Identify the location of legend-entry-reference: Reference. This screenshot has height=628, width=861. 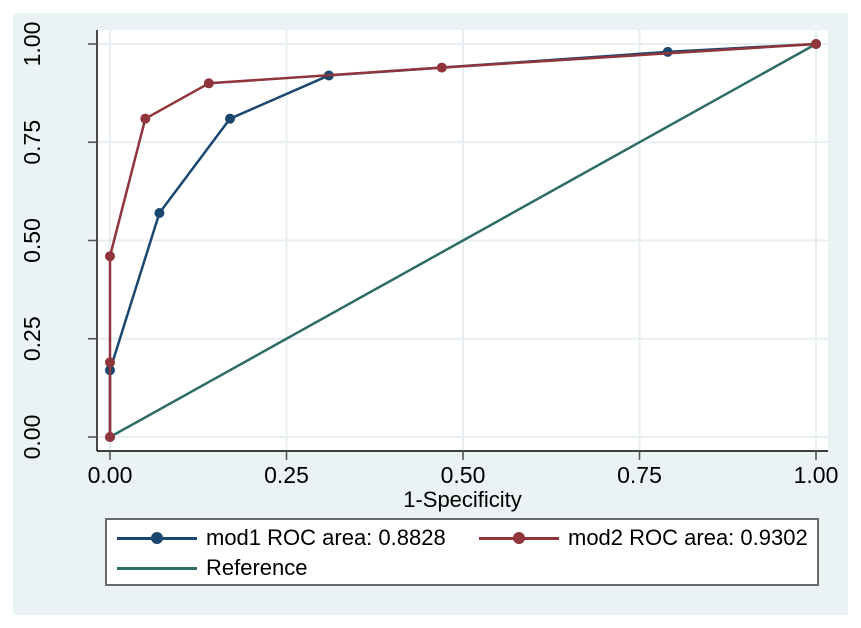
(298, 568).